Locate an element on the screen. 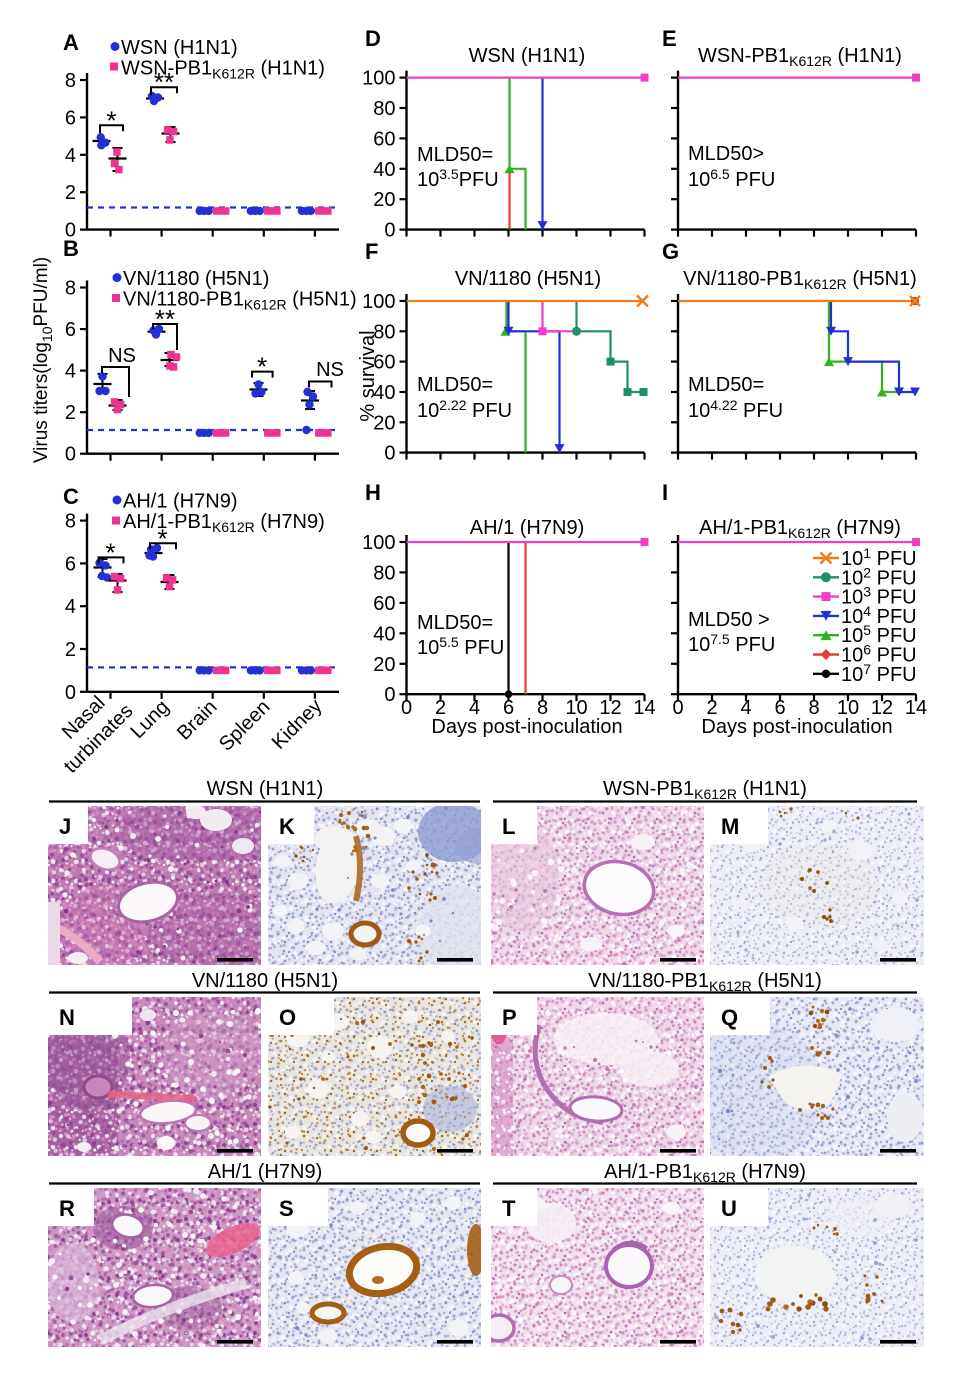 This screenshot has width=977, height=1387. svg-text: % survival is located at coordinates (368, 375).